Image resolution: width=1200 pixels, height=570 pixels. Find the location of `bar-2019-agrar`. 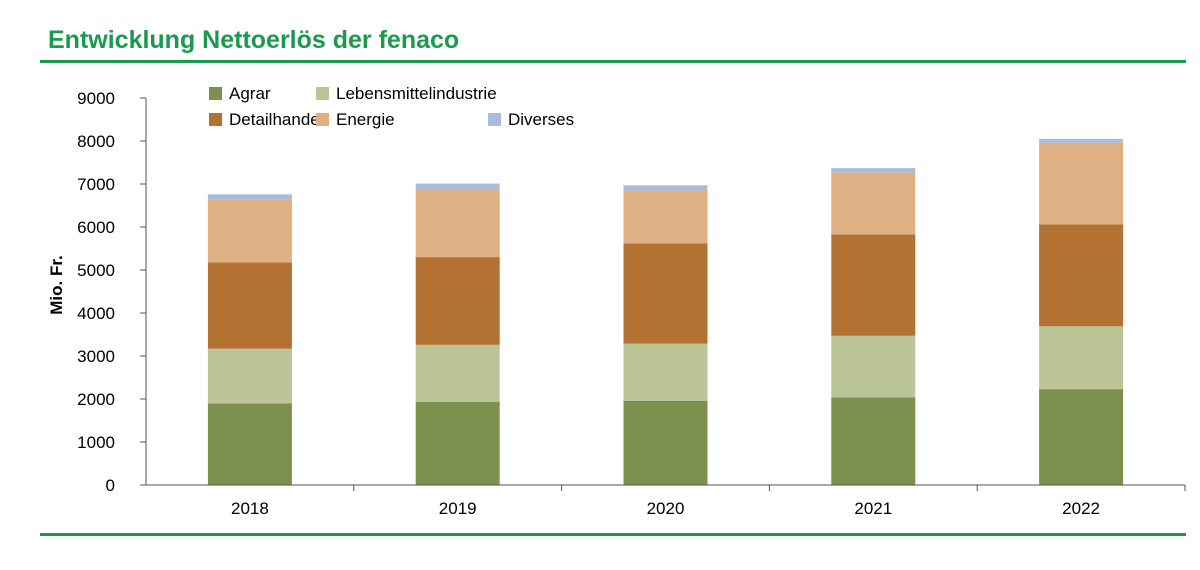

bar-2019-agrar is located at coordinates (457, 443).